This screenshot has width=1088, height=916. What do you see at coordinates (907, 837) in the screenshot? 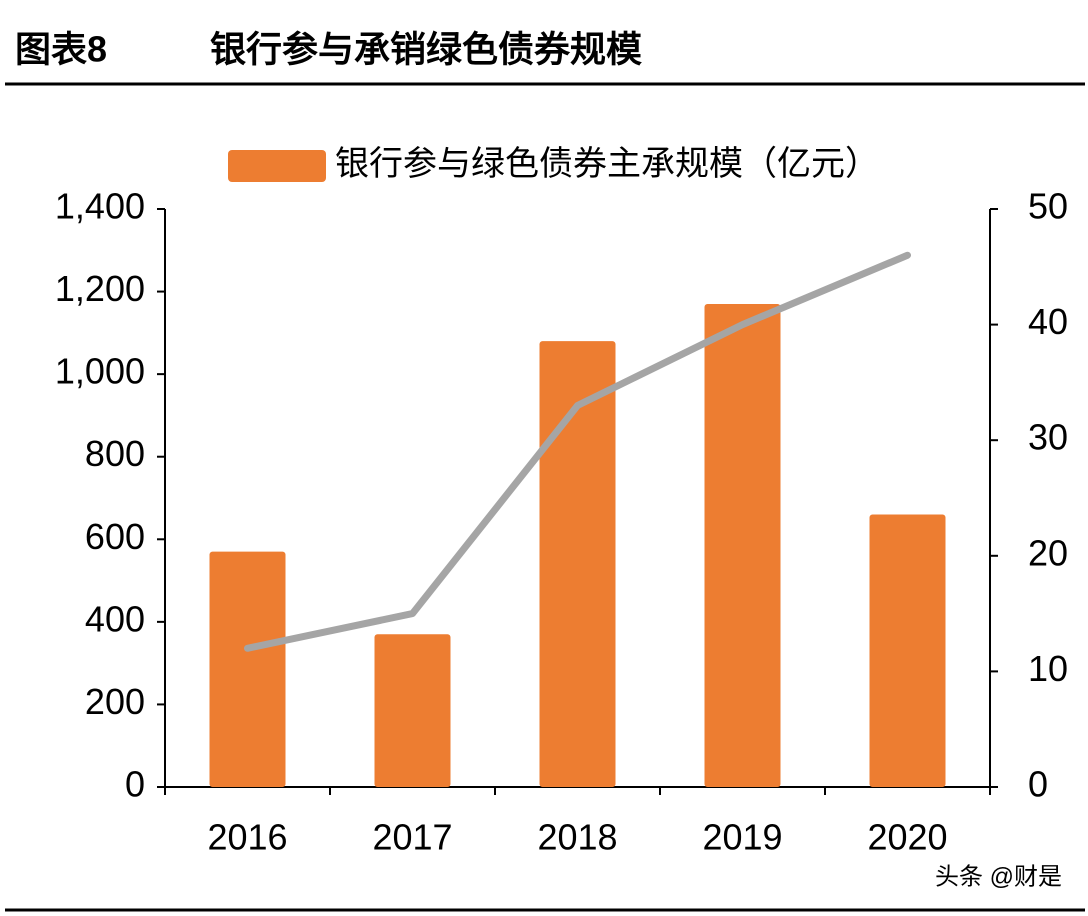
I see `x-tick-label: 2020` at bounding box center [907, 837].